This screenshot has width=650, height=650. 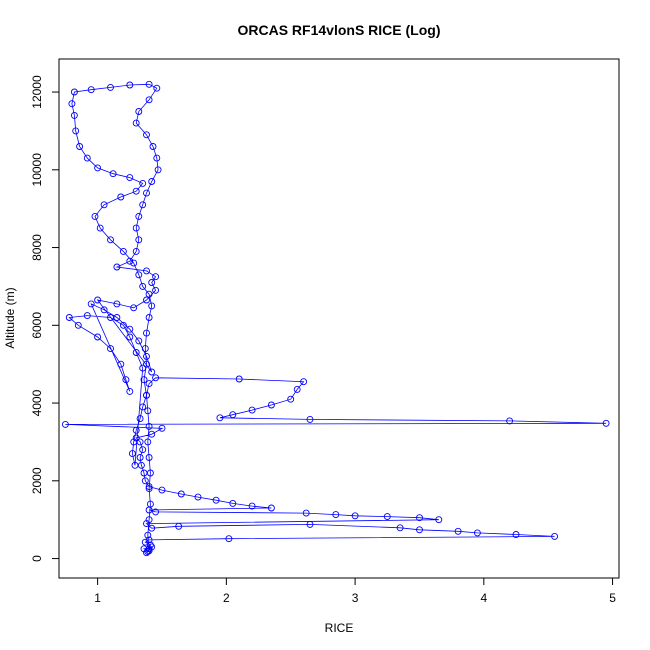 I want to click on y-tick-label: 0, so click(x=37, y=558).